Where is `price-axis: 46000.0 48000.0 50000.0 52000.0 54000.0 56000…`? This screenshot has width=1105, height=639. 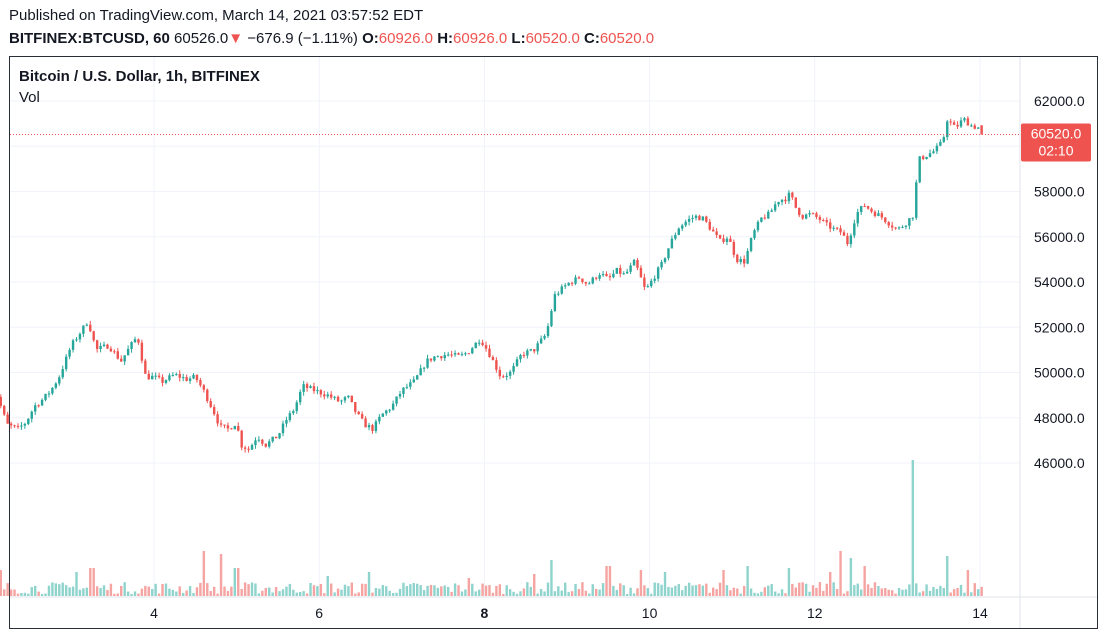 price-axis: 46000.0 48000.0 50000.0 52000.0 54000.0 56000… is located at coordinates (1059, 282).